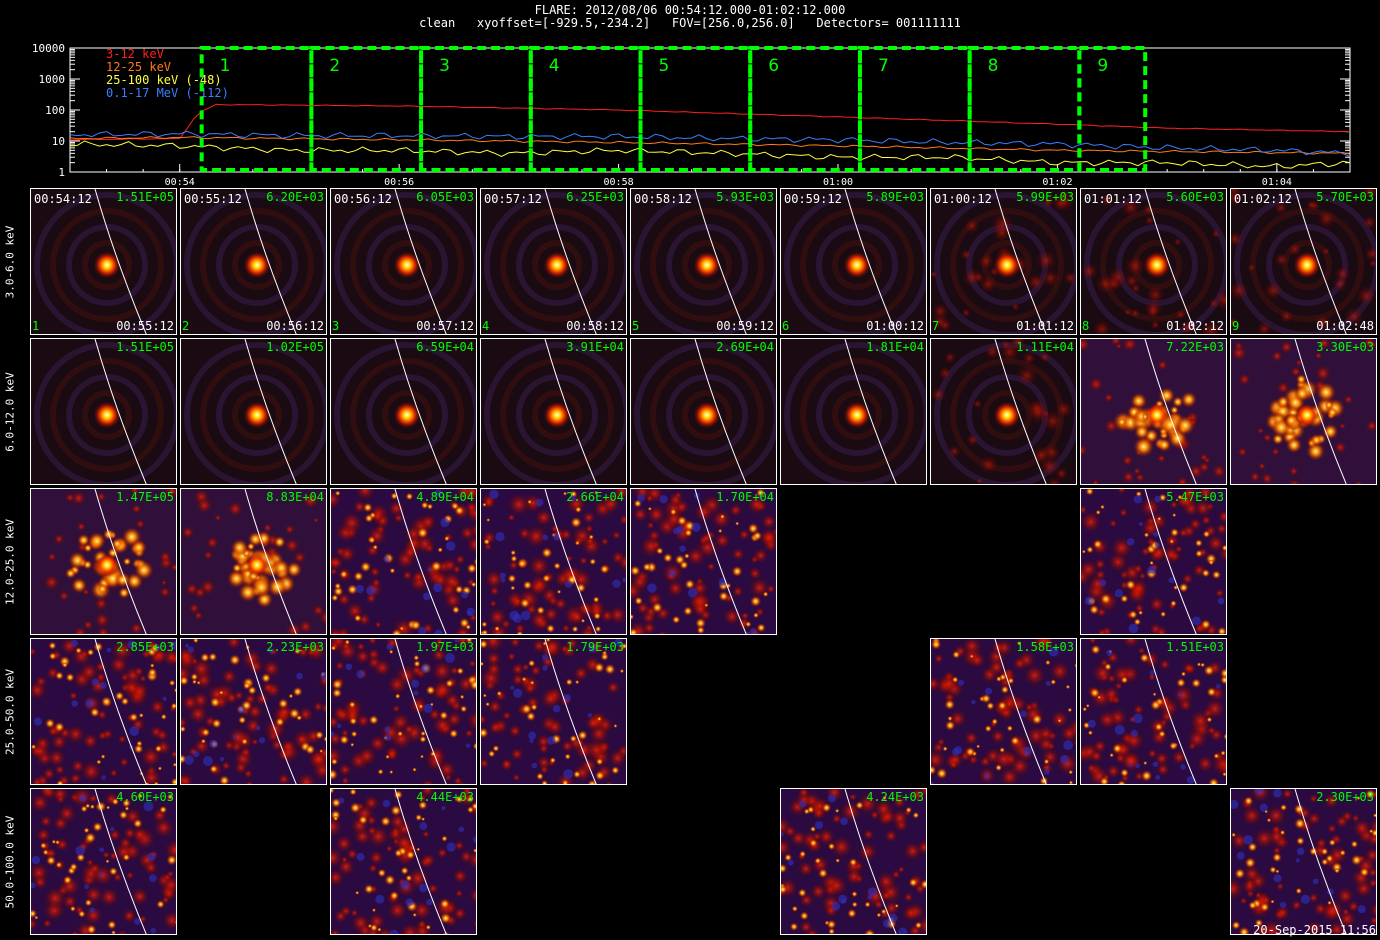  What do you see at coordinates (720, 261) in the screenshot?
I see `solar-limb` at bounding box center [720, 261].